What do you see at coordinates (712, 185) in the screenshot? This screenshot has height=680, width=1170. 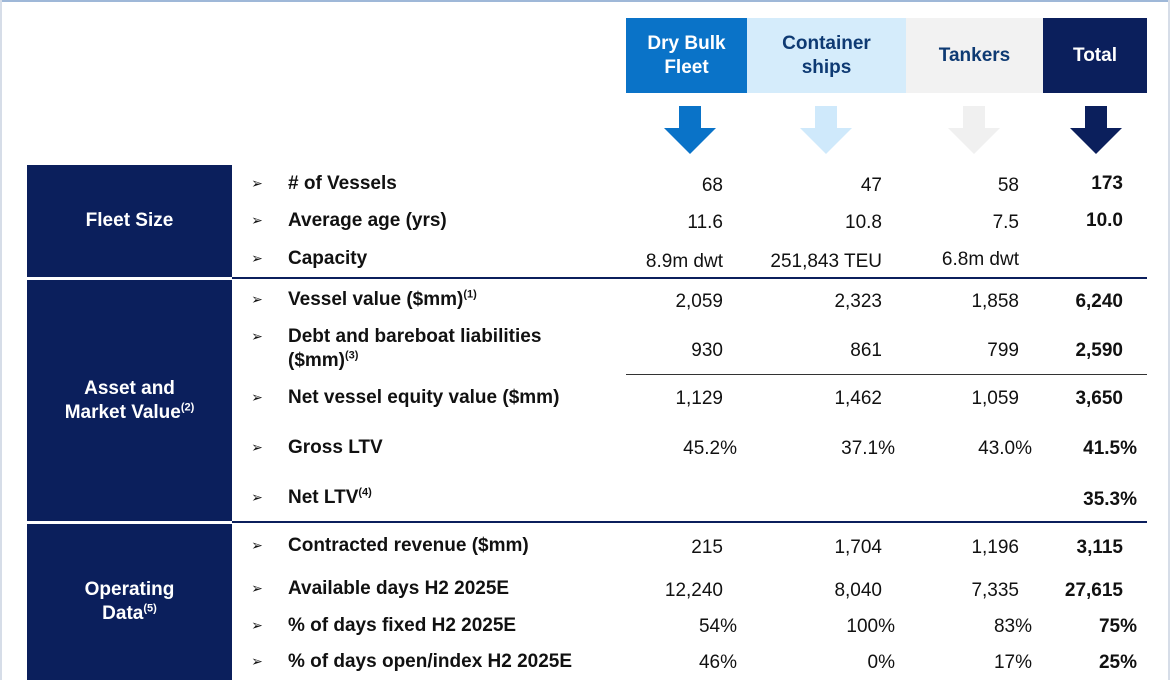 I see `cell-vessels-dry: 68` at bounding box center [712, 185].